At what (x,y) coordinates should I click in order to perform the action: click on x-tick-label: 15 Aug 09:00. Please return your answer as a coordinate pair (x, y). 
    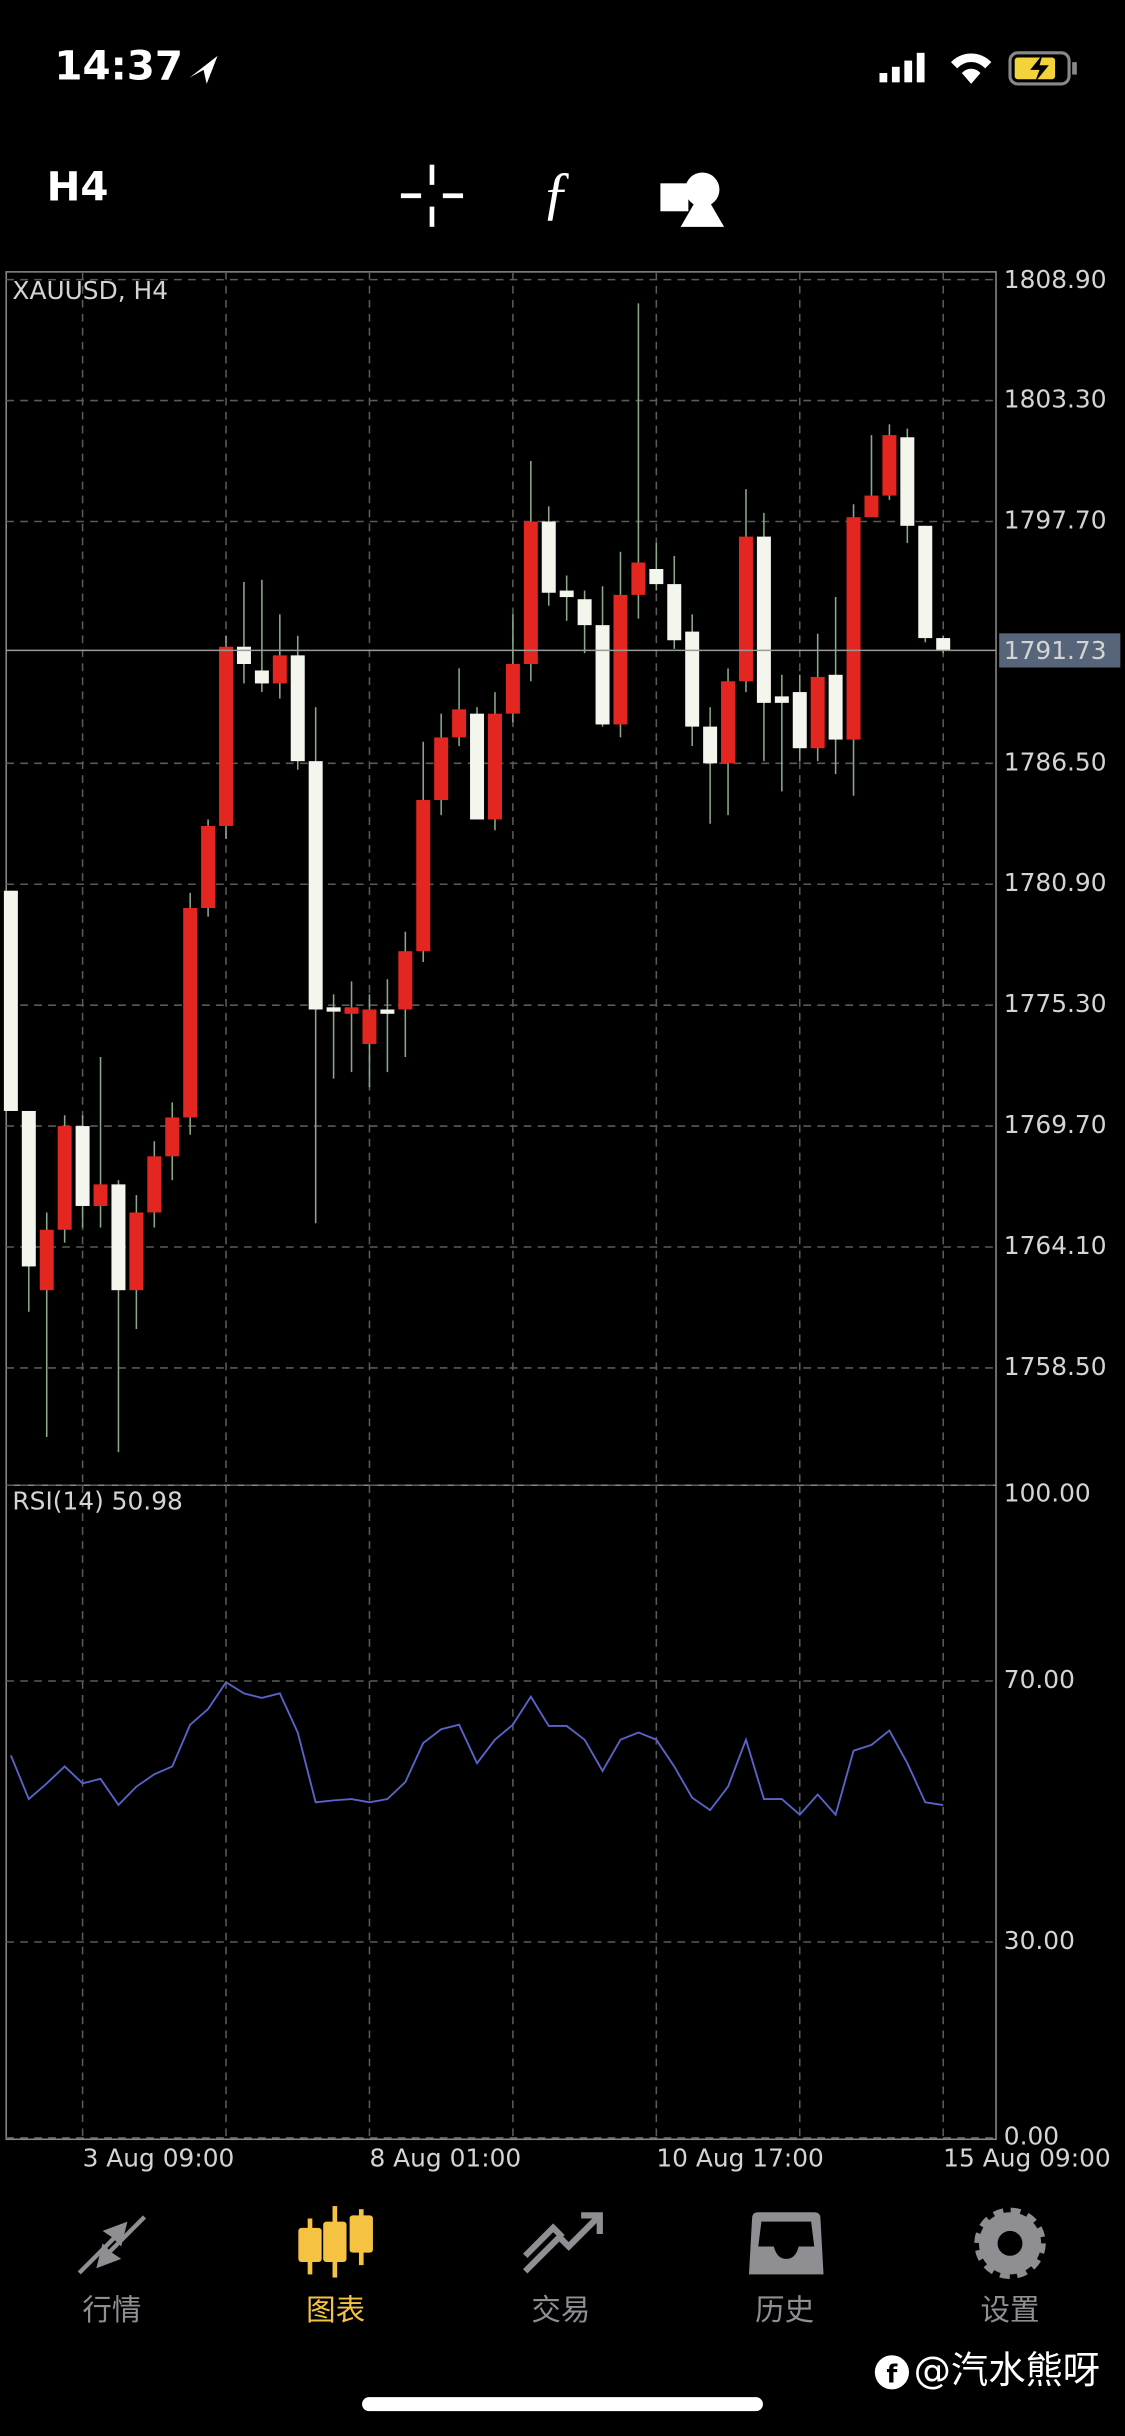
    Looking at the image, I should click on (1027, 2157).